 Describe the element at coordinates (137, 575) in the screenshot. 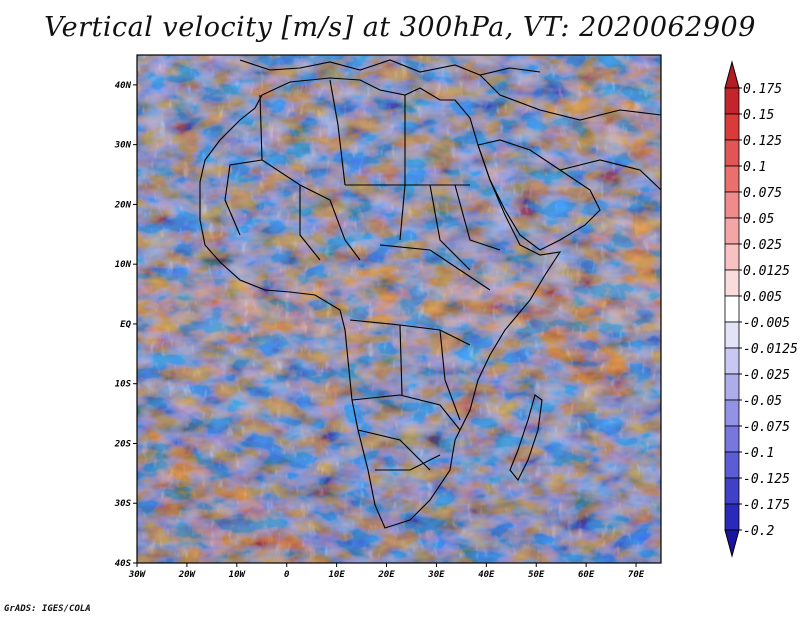

I see `lon-tick-label: 30W` at that location.